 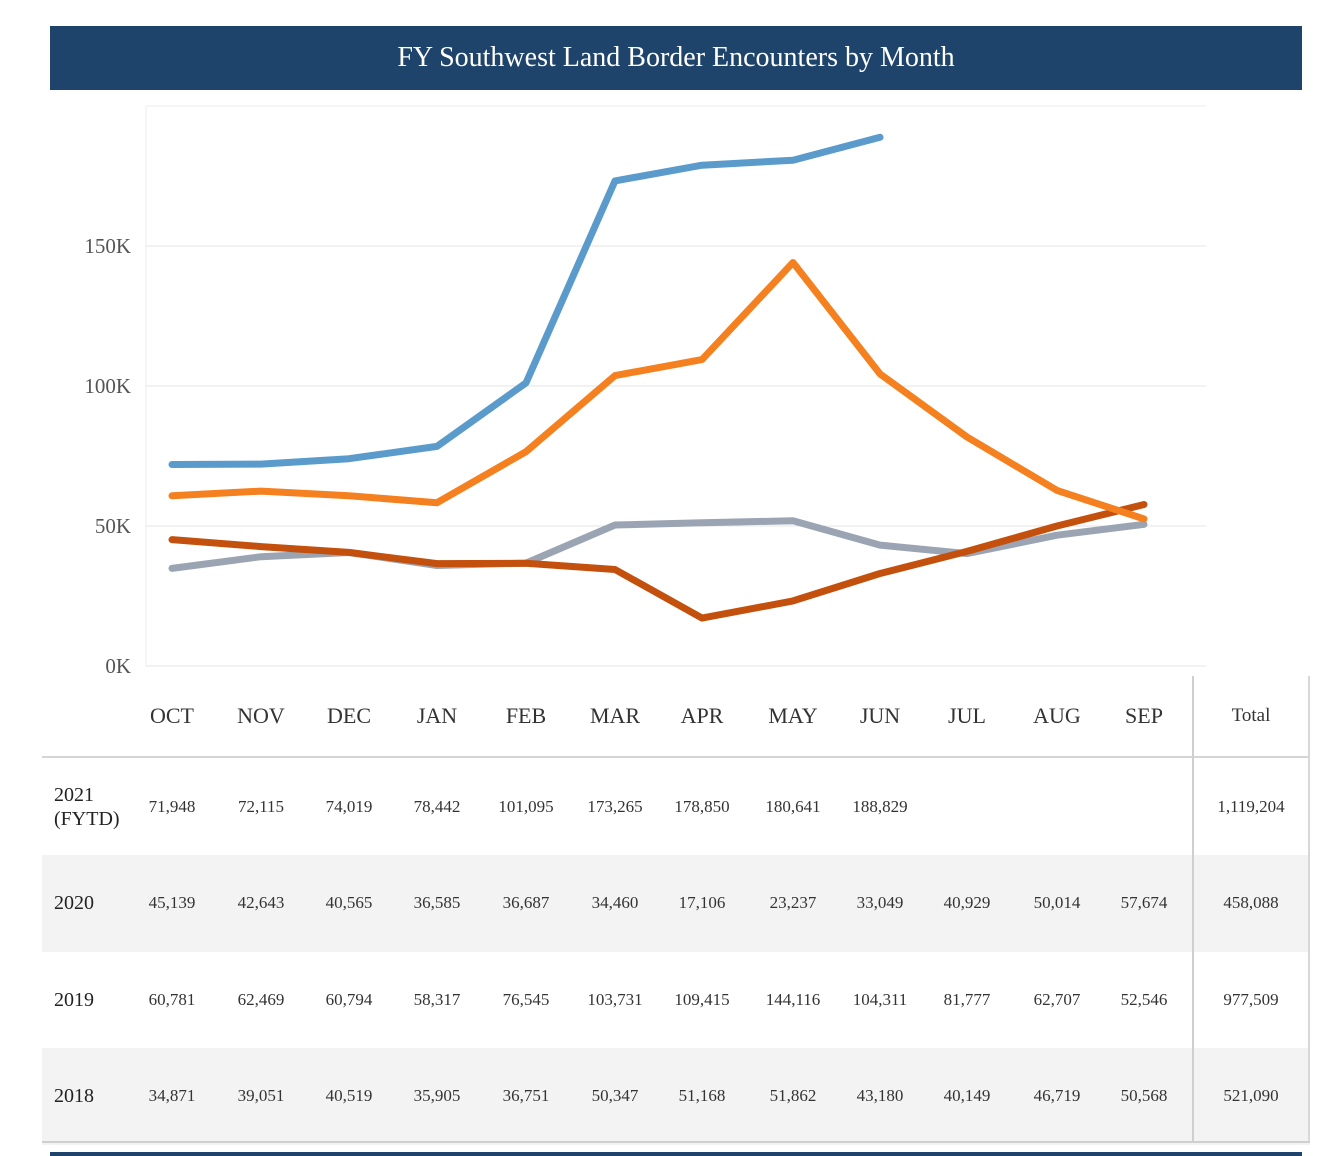 I want to click on table-cell: 173,265, so click(x=615, y=806).